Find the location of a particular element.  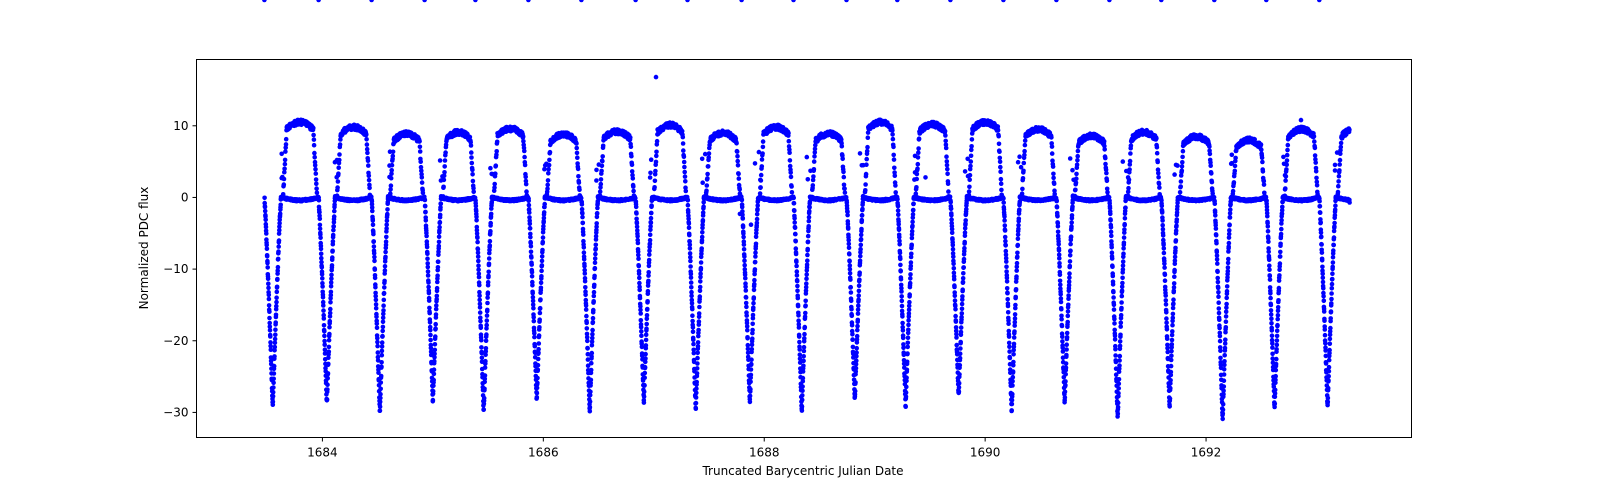

x-tick-label: 1692 is located at coordinates (1206, 453).